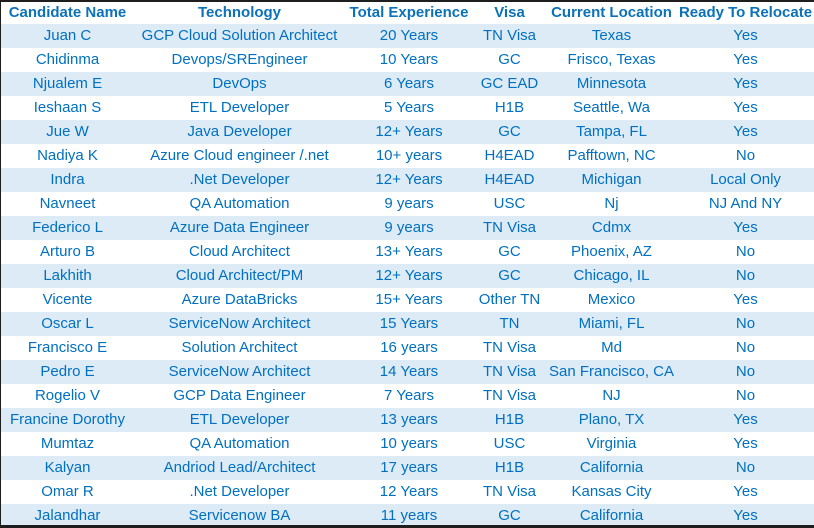 The image size is (814, 528). Describe the element at coordinates (611, 252) in the screenshot. I see `cell-current-location: Phoenix, AZ` at that location.